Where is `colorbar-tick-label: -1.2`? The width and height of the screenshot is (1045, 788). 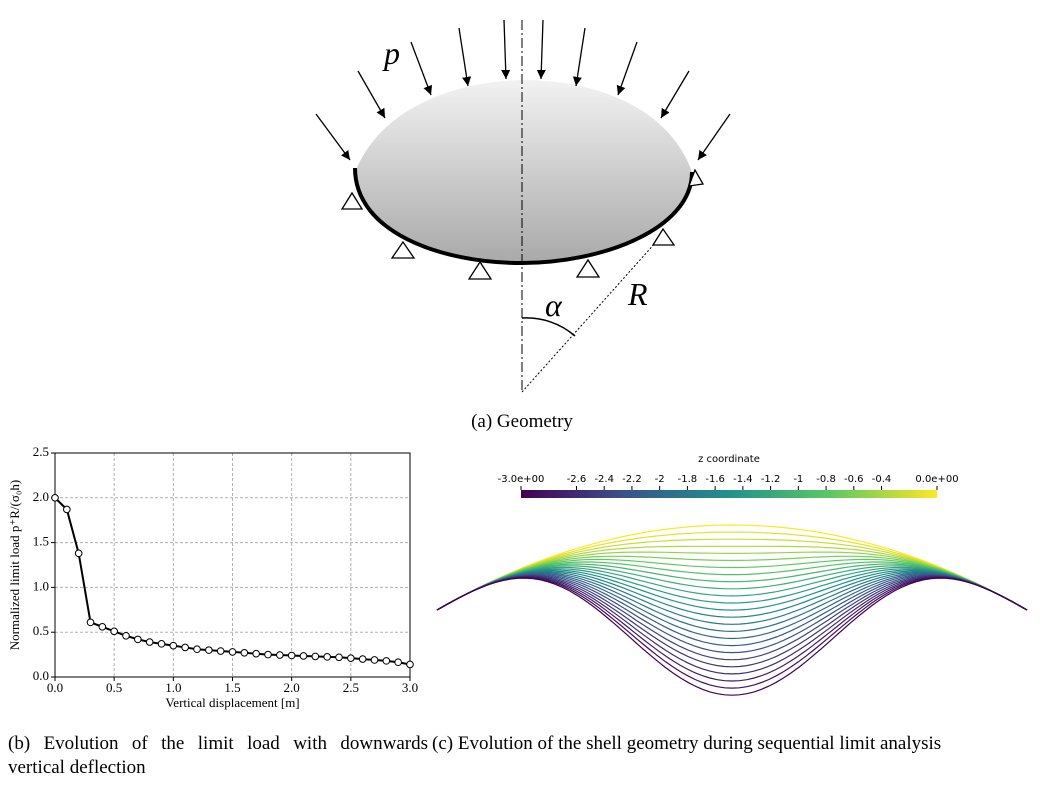
colorbar-tick-label: -1.2 is located at coordinates (771, 479).